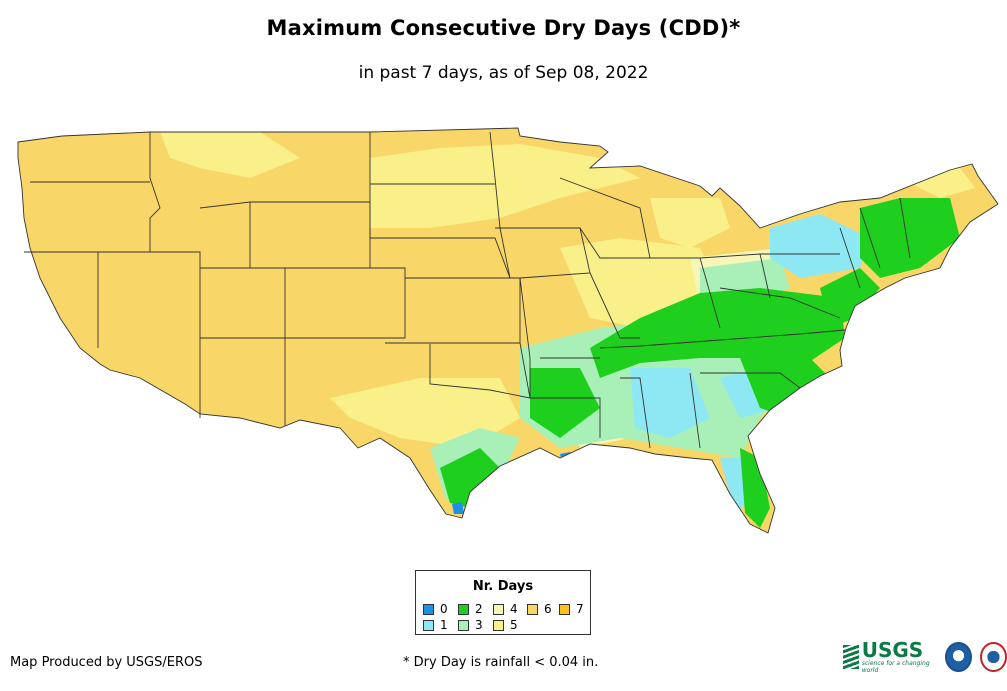  Describe the element at coordinates (479, 625) in the screenshot. I see `legend-label-3: 3` at that location.